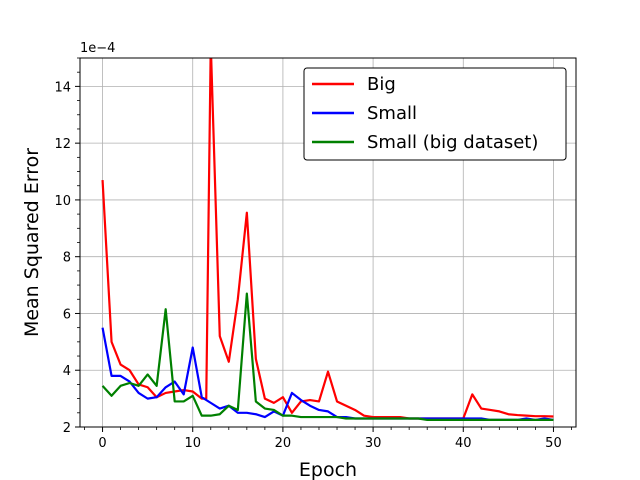 Image resolution: width=640 pixels, height=480 pixels. I want to click on x-tick-label: 0, so click(102, 443).